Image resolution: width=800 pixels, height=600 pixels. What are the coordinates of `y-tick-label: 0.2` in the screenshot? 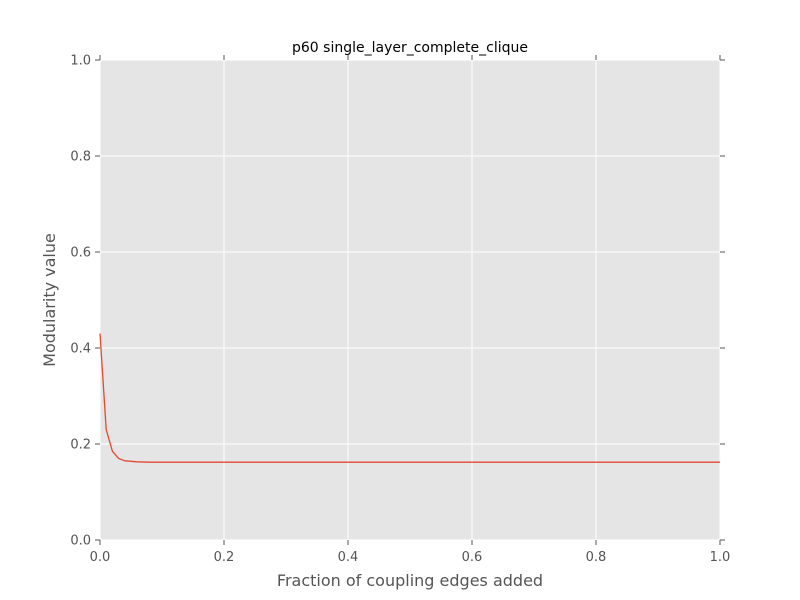 It's located at (80, 445).